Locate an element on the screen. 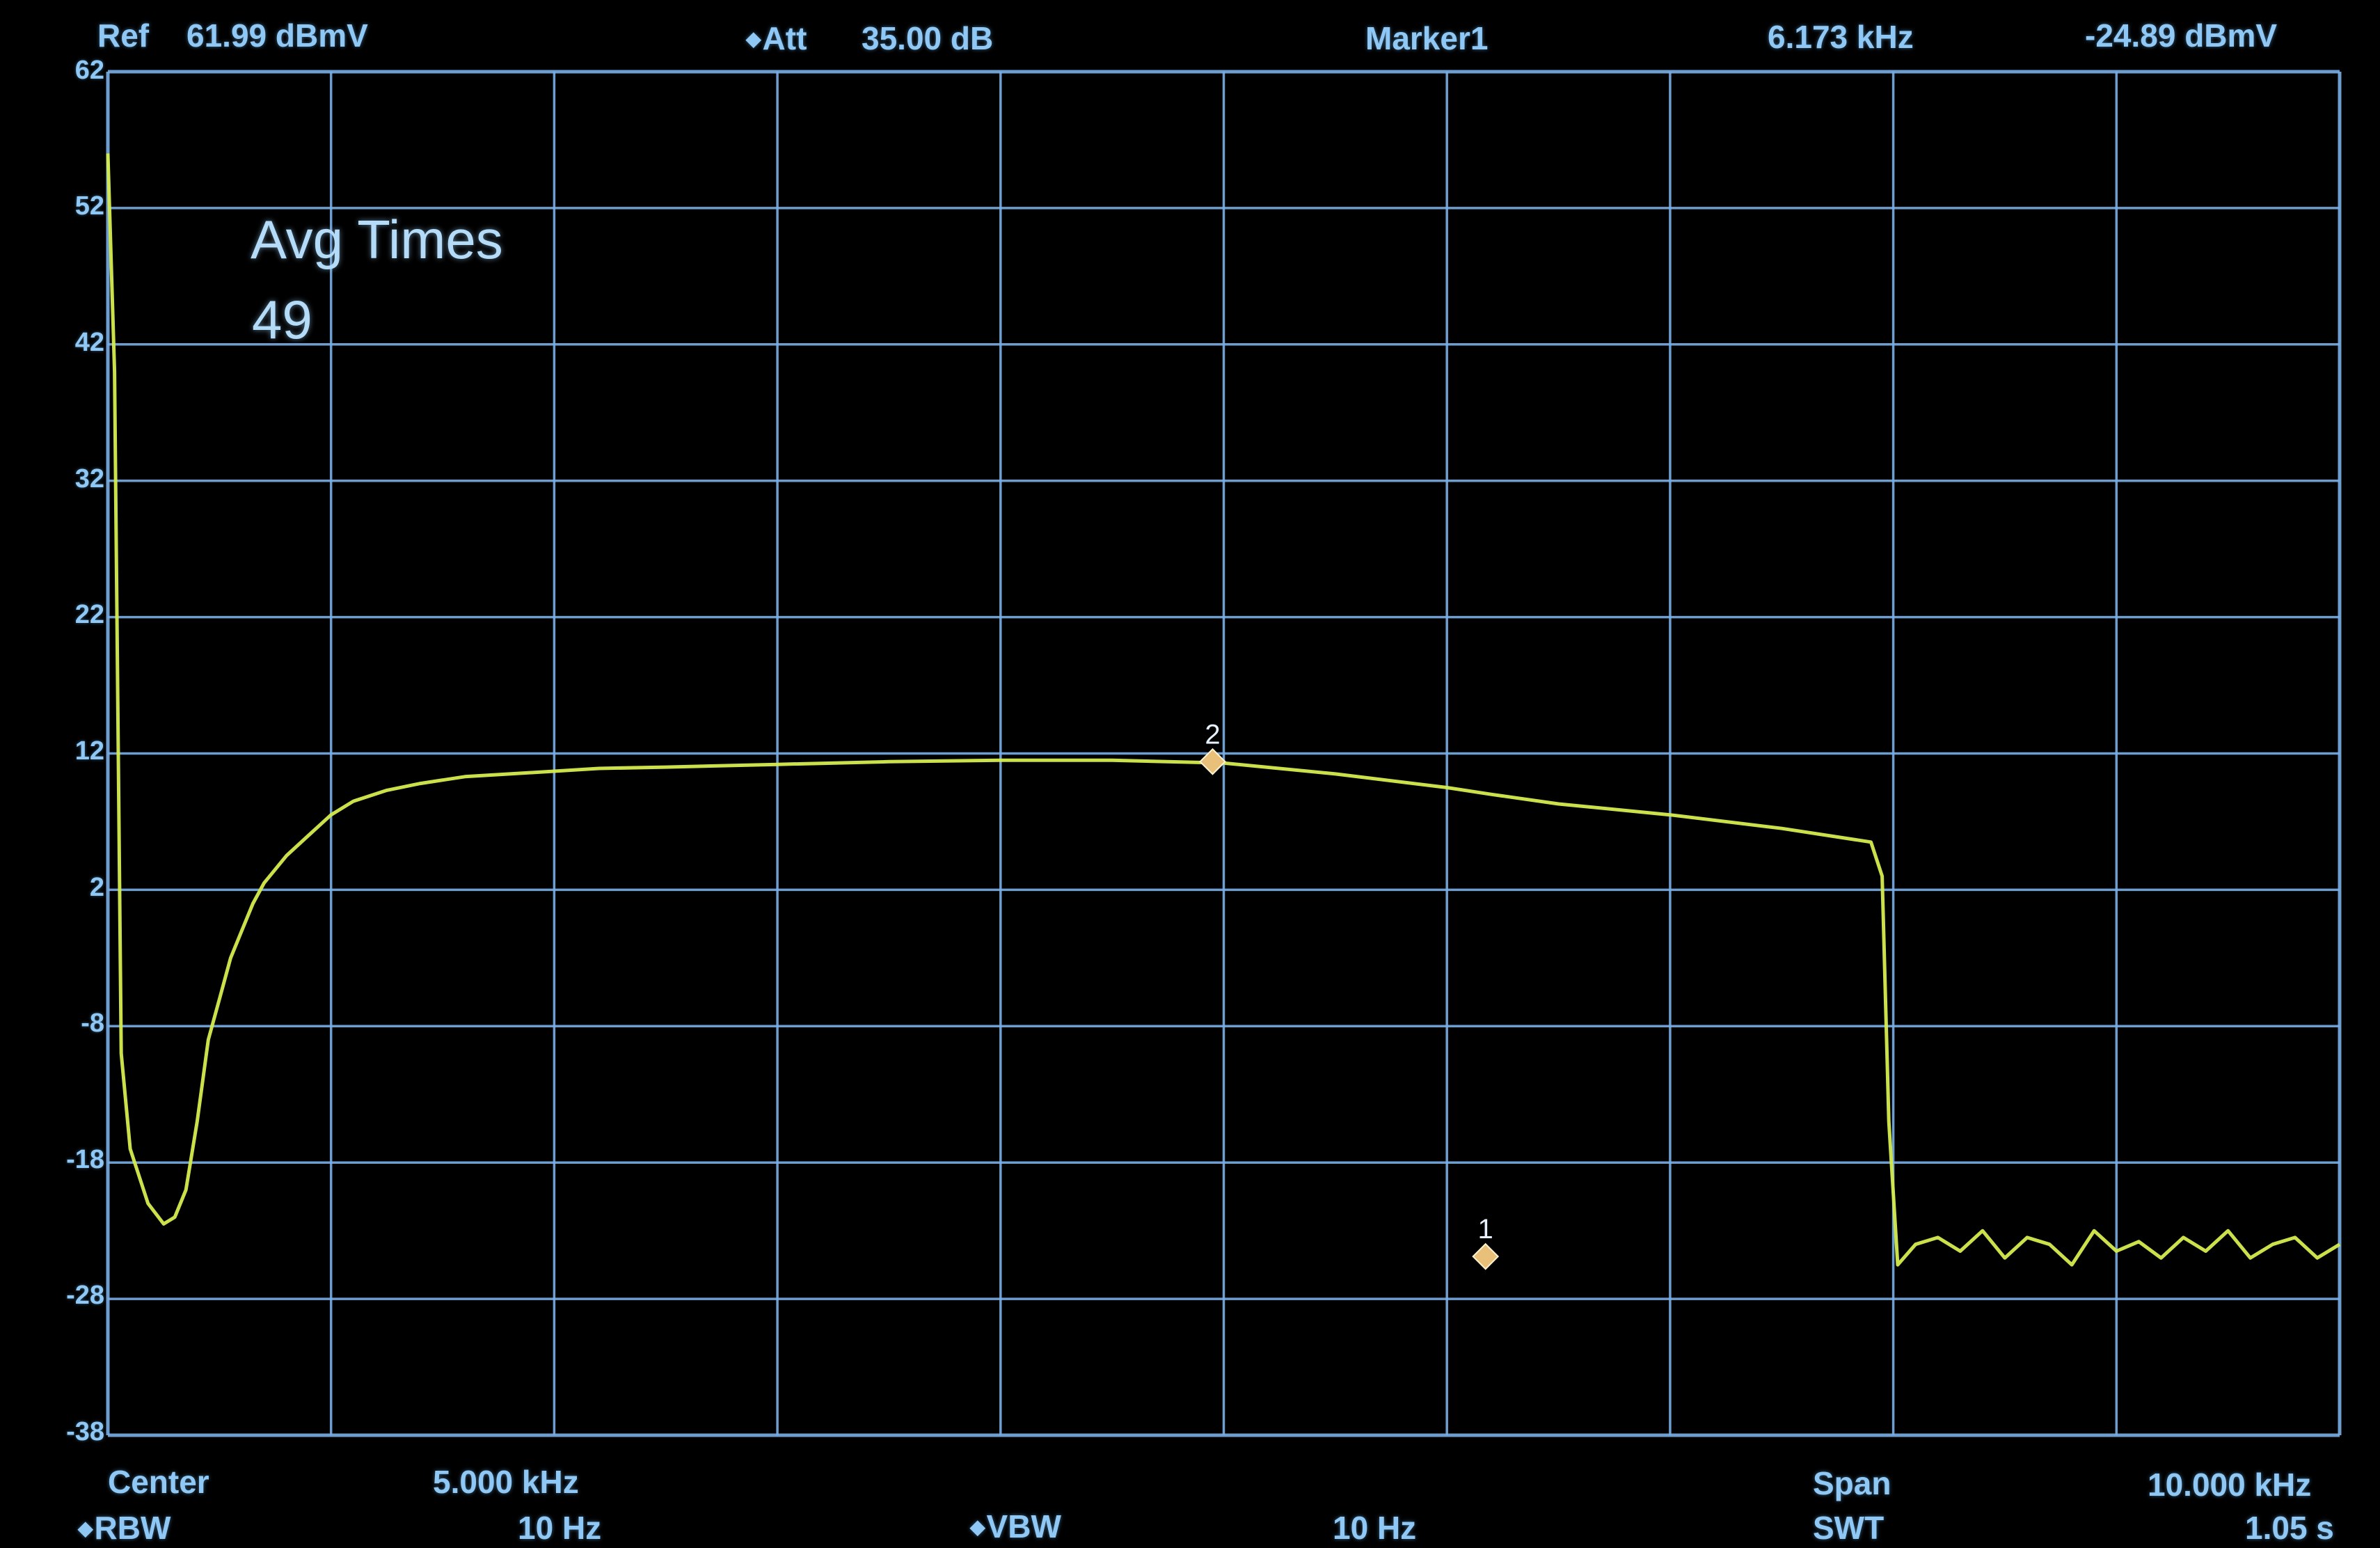  marker-2-icon is located at coordinates (1212, 761).